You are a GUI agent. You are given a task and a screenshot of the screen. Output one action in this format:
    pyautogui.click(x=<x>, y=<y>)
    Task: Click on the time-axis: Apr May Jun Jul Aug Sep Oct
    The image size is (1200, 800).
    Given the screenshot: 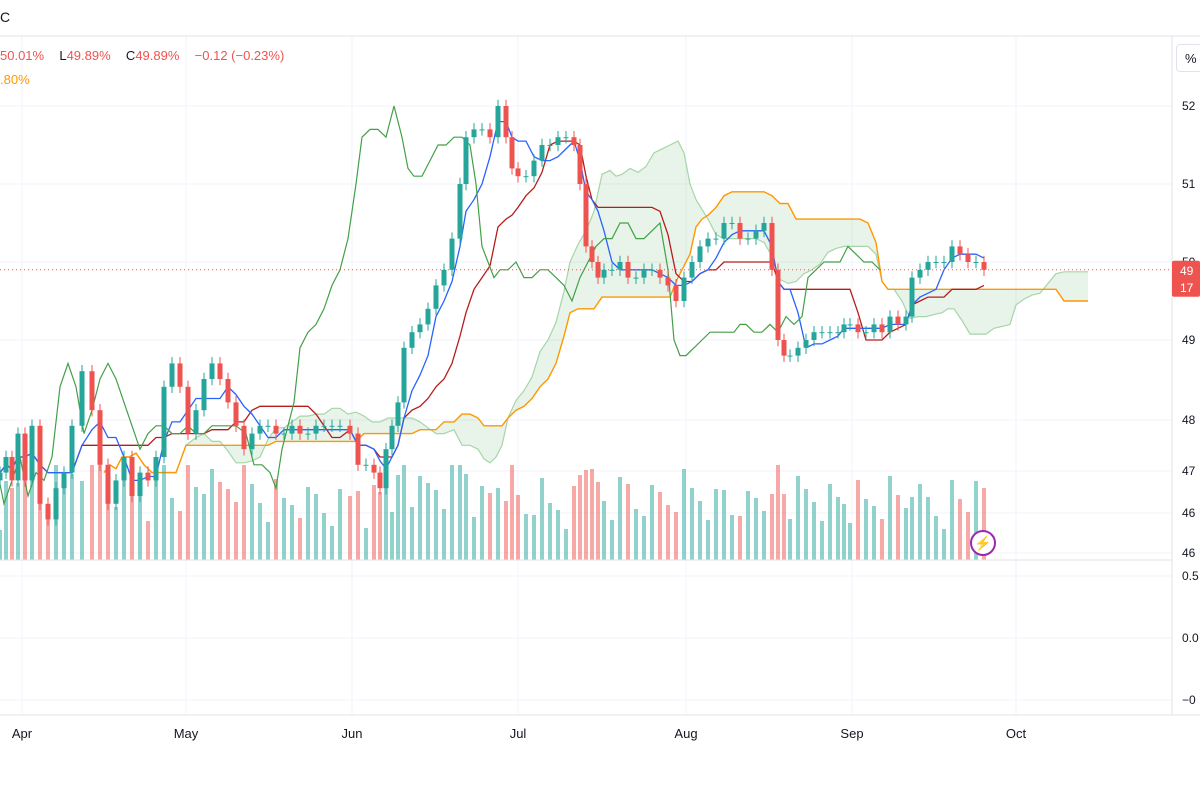 What is the action you would take?
    pyautogui.click(x=519, y=733)
    